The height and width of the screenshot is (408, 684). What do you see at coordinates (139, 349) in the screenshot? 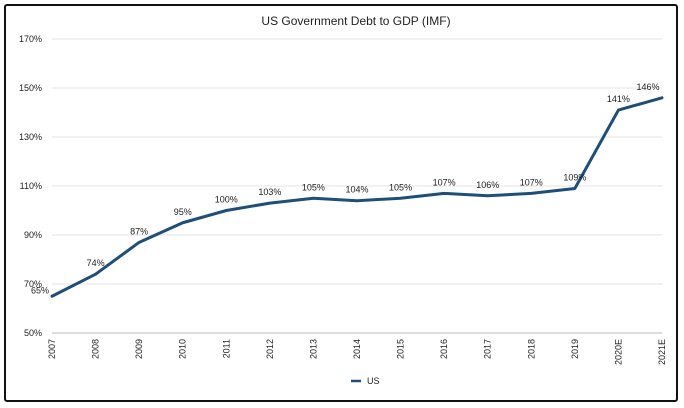
I see `x-tick-label: 2009` at bounding box center [139, 349].